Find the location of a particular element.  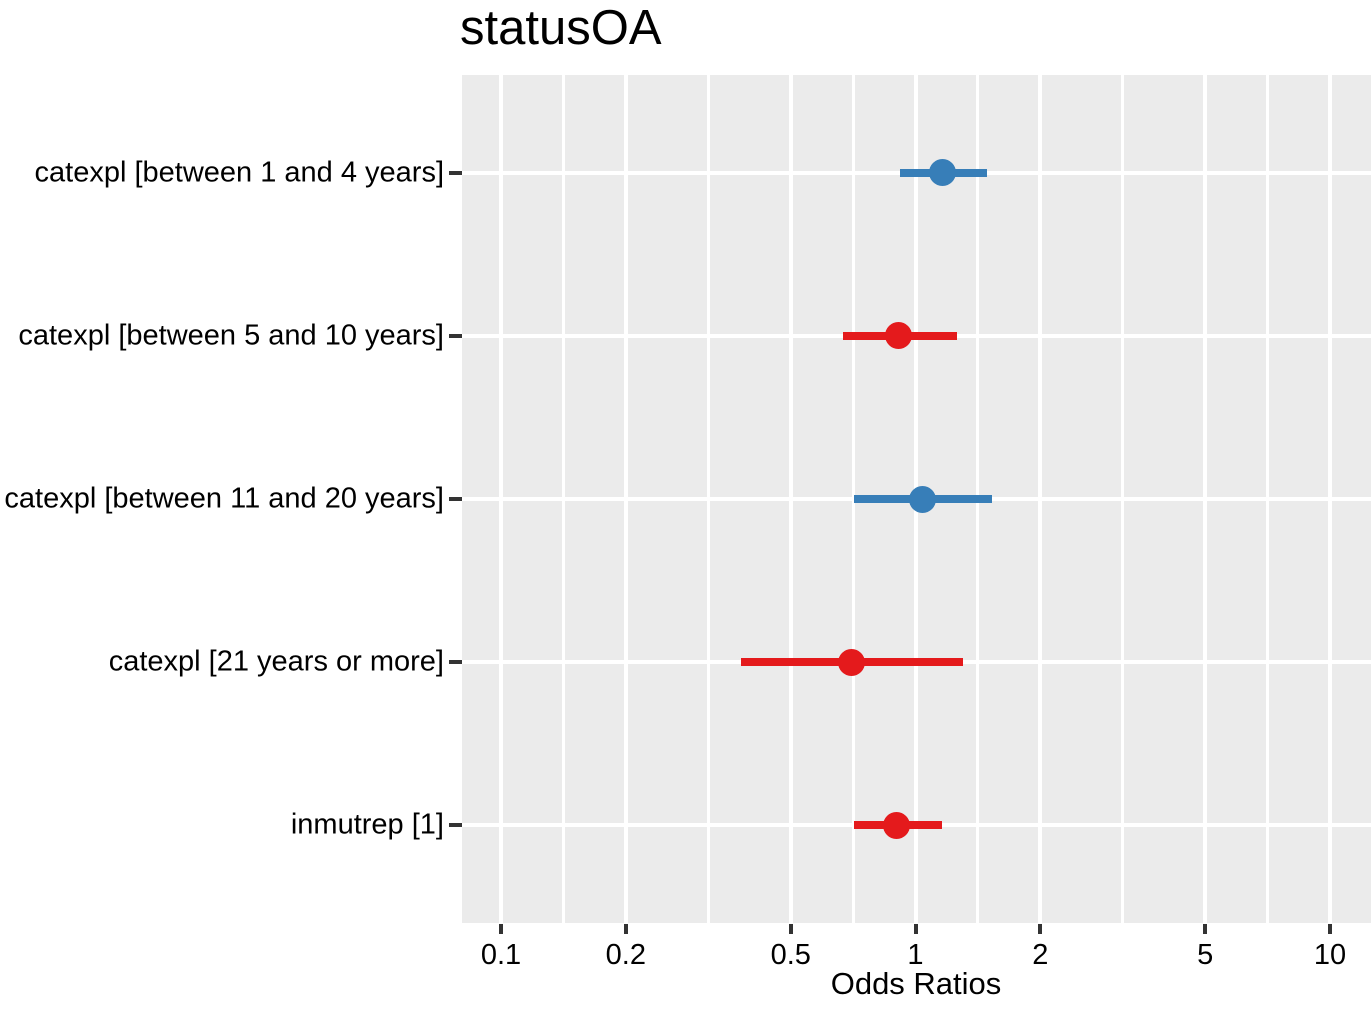

y-tick-label: catexpl [between 11 and 20 years] is located at coordinates (224, 498).